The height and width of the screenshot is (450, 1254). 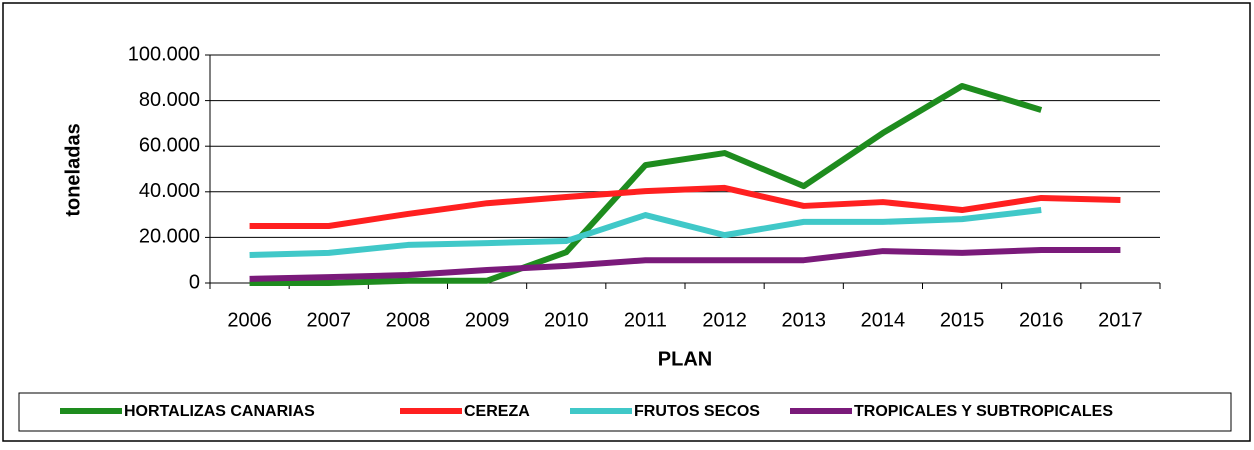 I want to click on y-tick-label: 100.000, so click(x=164, y=54).